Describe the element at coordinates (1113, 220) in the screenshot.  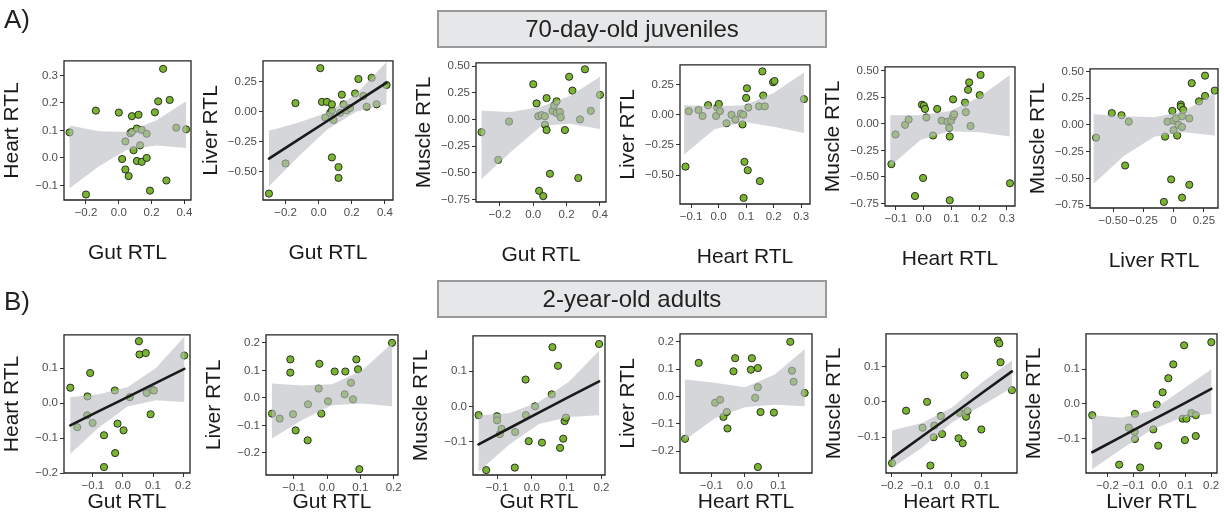
I see `x-tick-label: −0.50` at that location.